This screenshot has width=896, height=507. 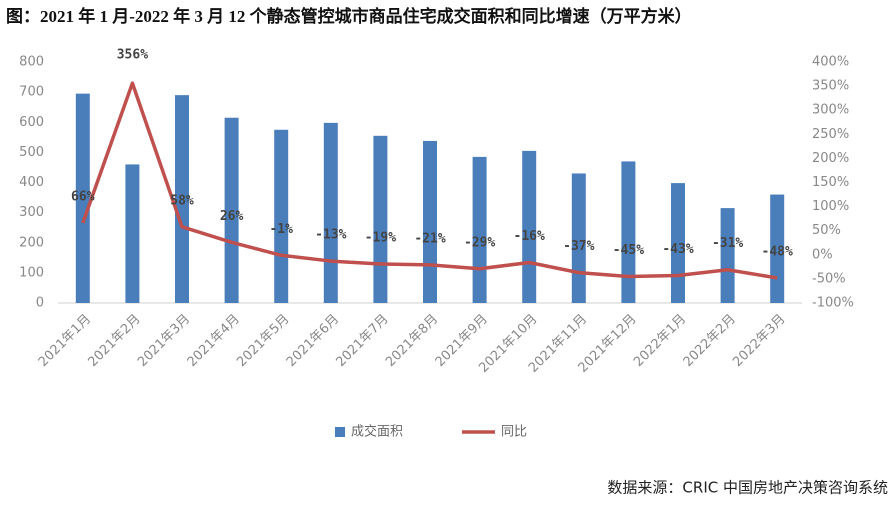 I want to click on data-label: -16%, so click(x=529, y=236).